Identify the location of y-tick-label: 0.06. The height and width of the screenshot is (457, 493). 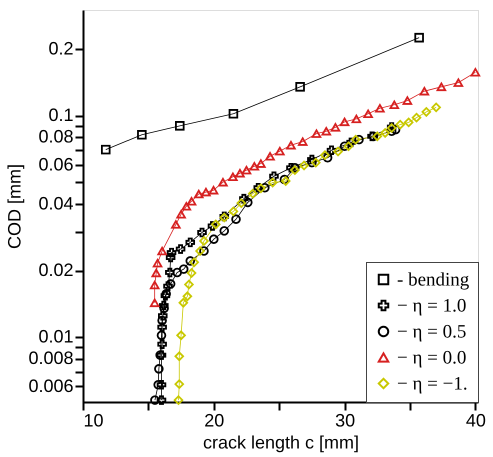
(56, 164).